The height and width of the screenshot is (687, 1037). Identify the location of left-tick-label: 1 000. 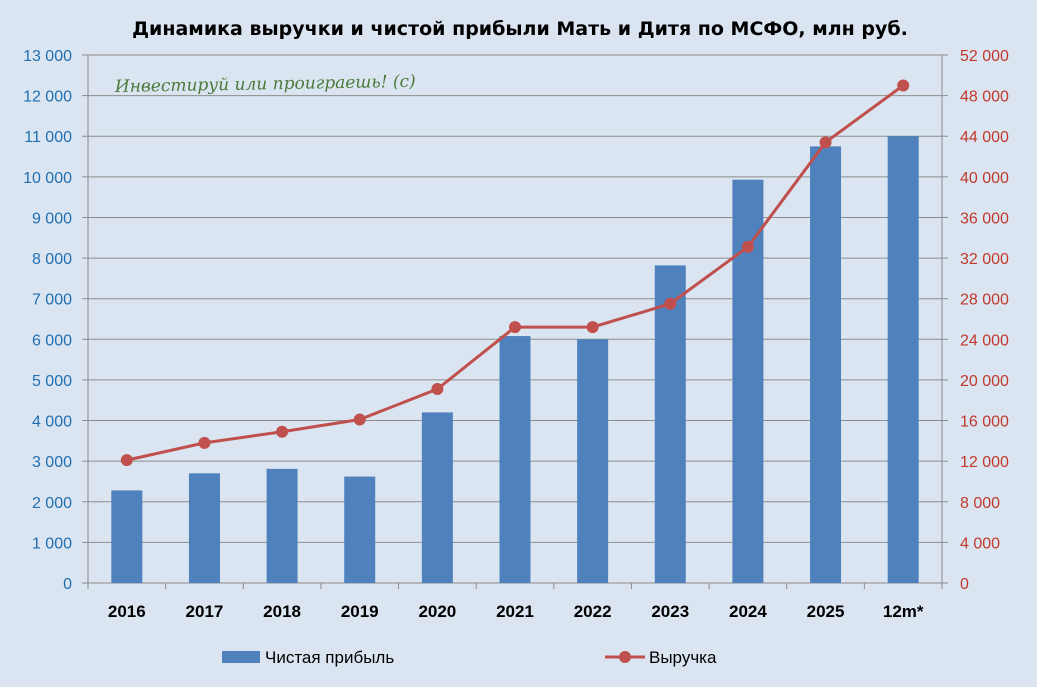
(52, 543).